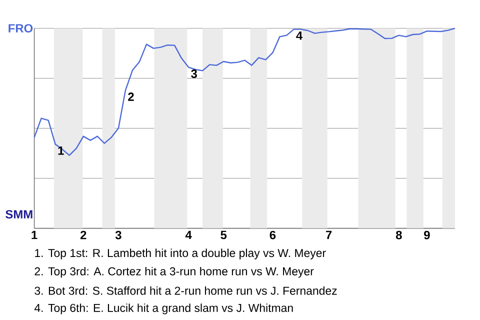 The image size is (480, 320). Describe the element at coordinates (35, 235) in the screenshot. I see `x-tick-label: 1` at that location.